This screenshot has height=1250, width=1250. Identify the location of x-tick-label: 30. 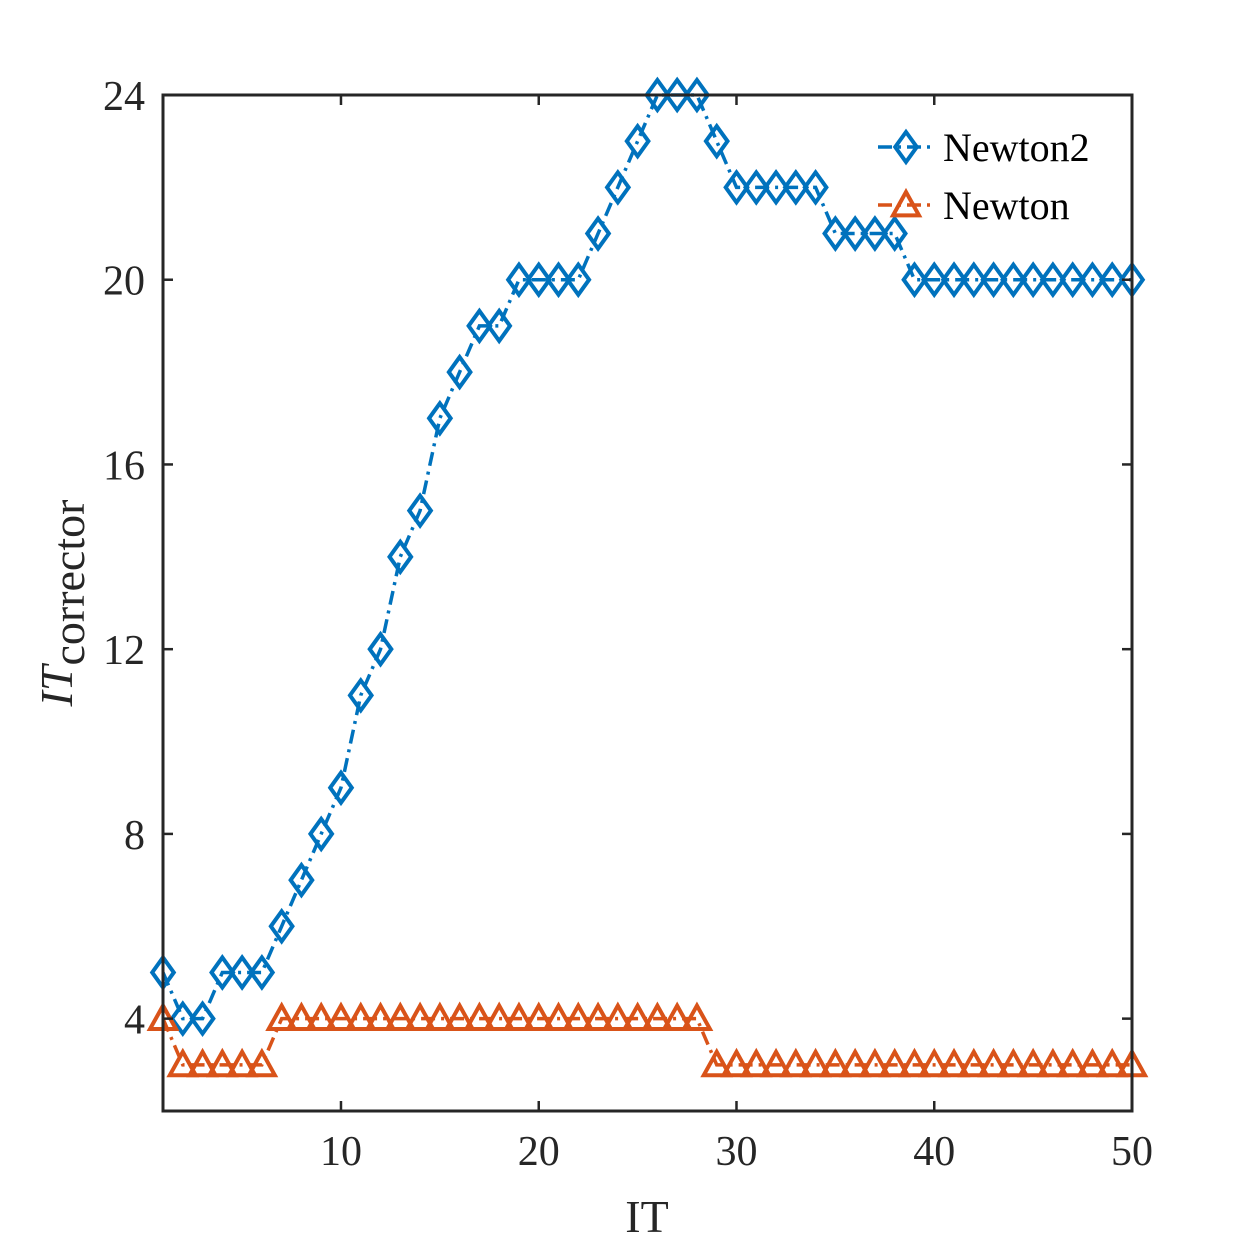
(736, 1152).